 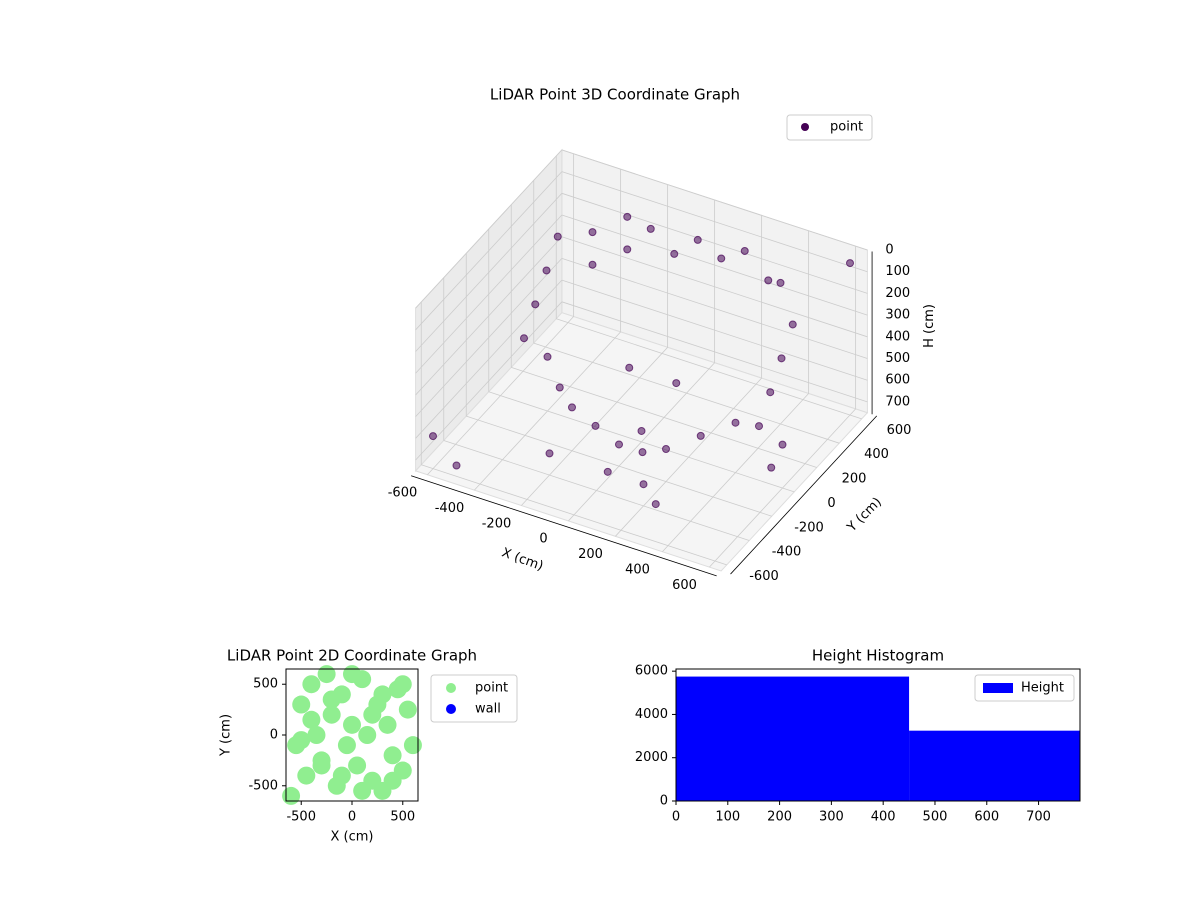 What do you see at coordinates (352, 656) in the screenshot?
I see `chart-title: LiDAR Point 2D Coordinate Graph` at bounding box center [352, 656].